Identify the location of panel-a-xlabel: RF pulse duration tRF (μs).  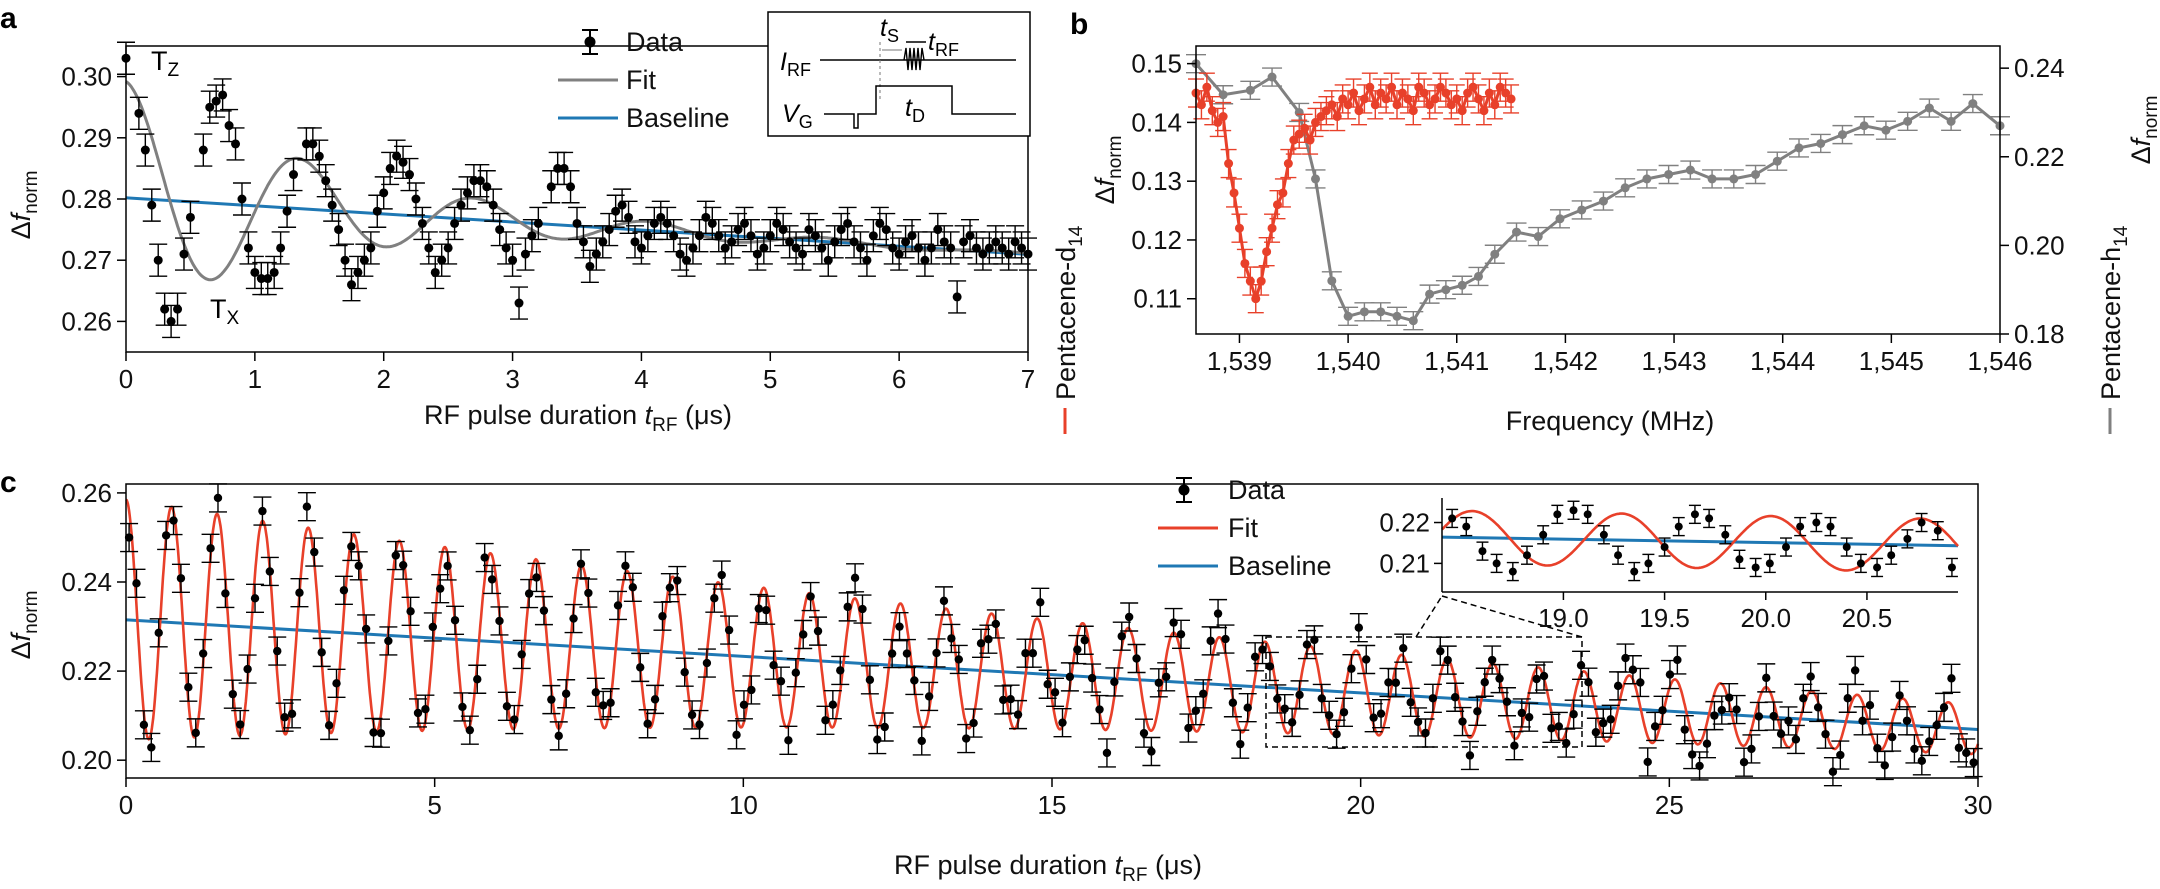
(578, 418).